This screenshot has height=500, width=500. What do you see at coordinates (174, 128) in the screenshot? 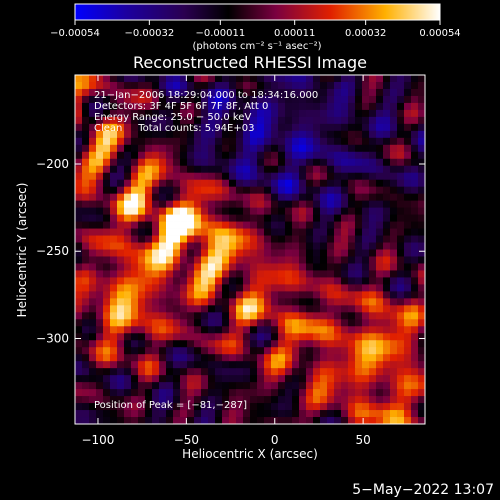
I see `annotation-clean-counts: Clean Total counts: 5.94E+03` at bounding box center [174, 128].